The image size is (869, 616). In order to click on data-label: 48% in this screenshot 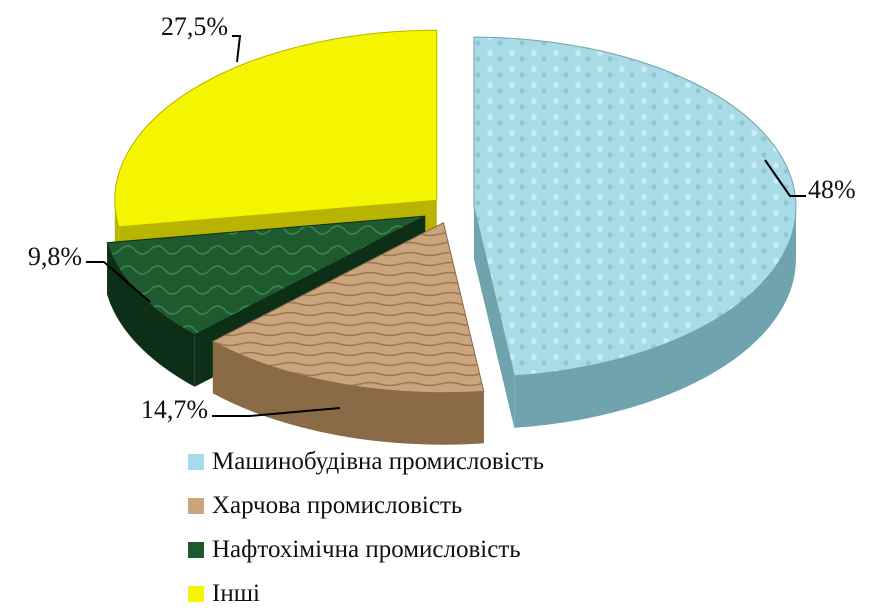, I will do `click(832, 189)`.